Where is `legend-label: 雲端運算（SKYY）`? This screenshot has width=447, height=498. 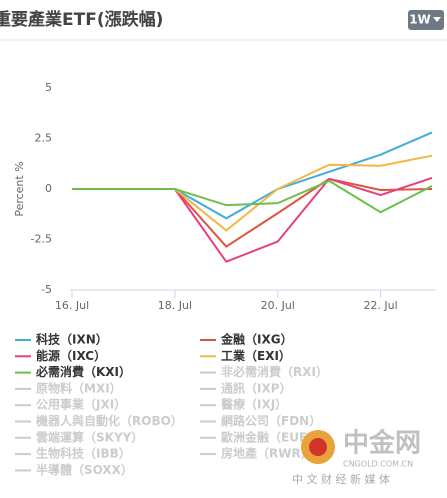 legend-label: 雲端運算（SKYY） is located at coordinates (89, 436).